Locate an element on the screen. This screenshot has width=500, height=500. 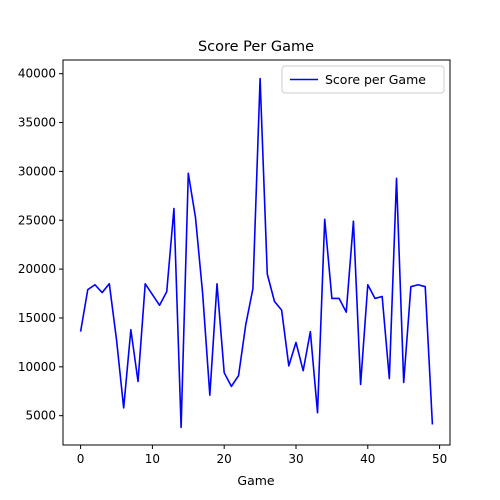
legend-box is located at coordinates (363, 79).